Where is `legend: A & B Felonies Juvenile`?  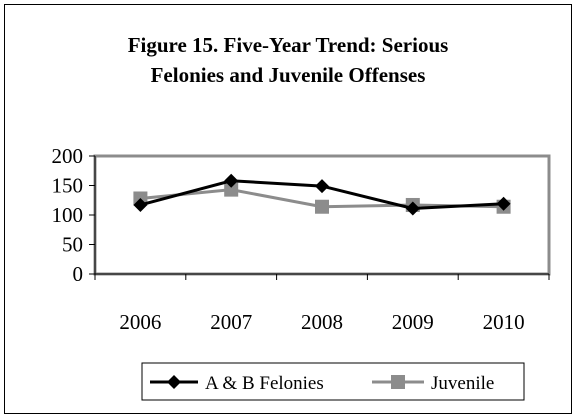
legend: A & B Felonies Juvenile is located at coordinates (333, 381).